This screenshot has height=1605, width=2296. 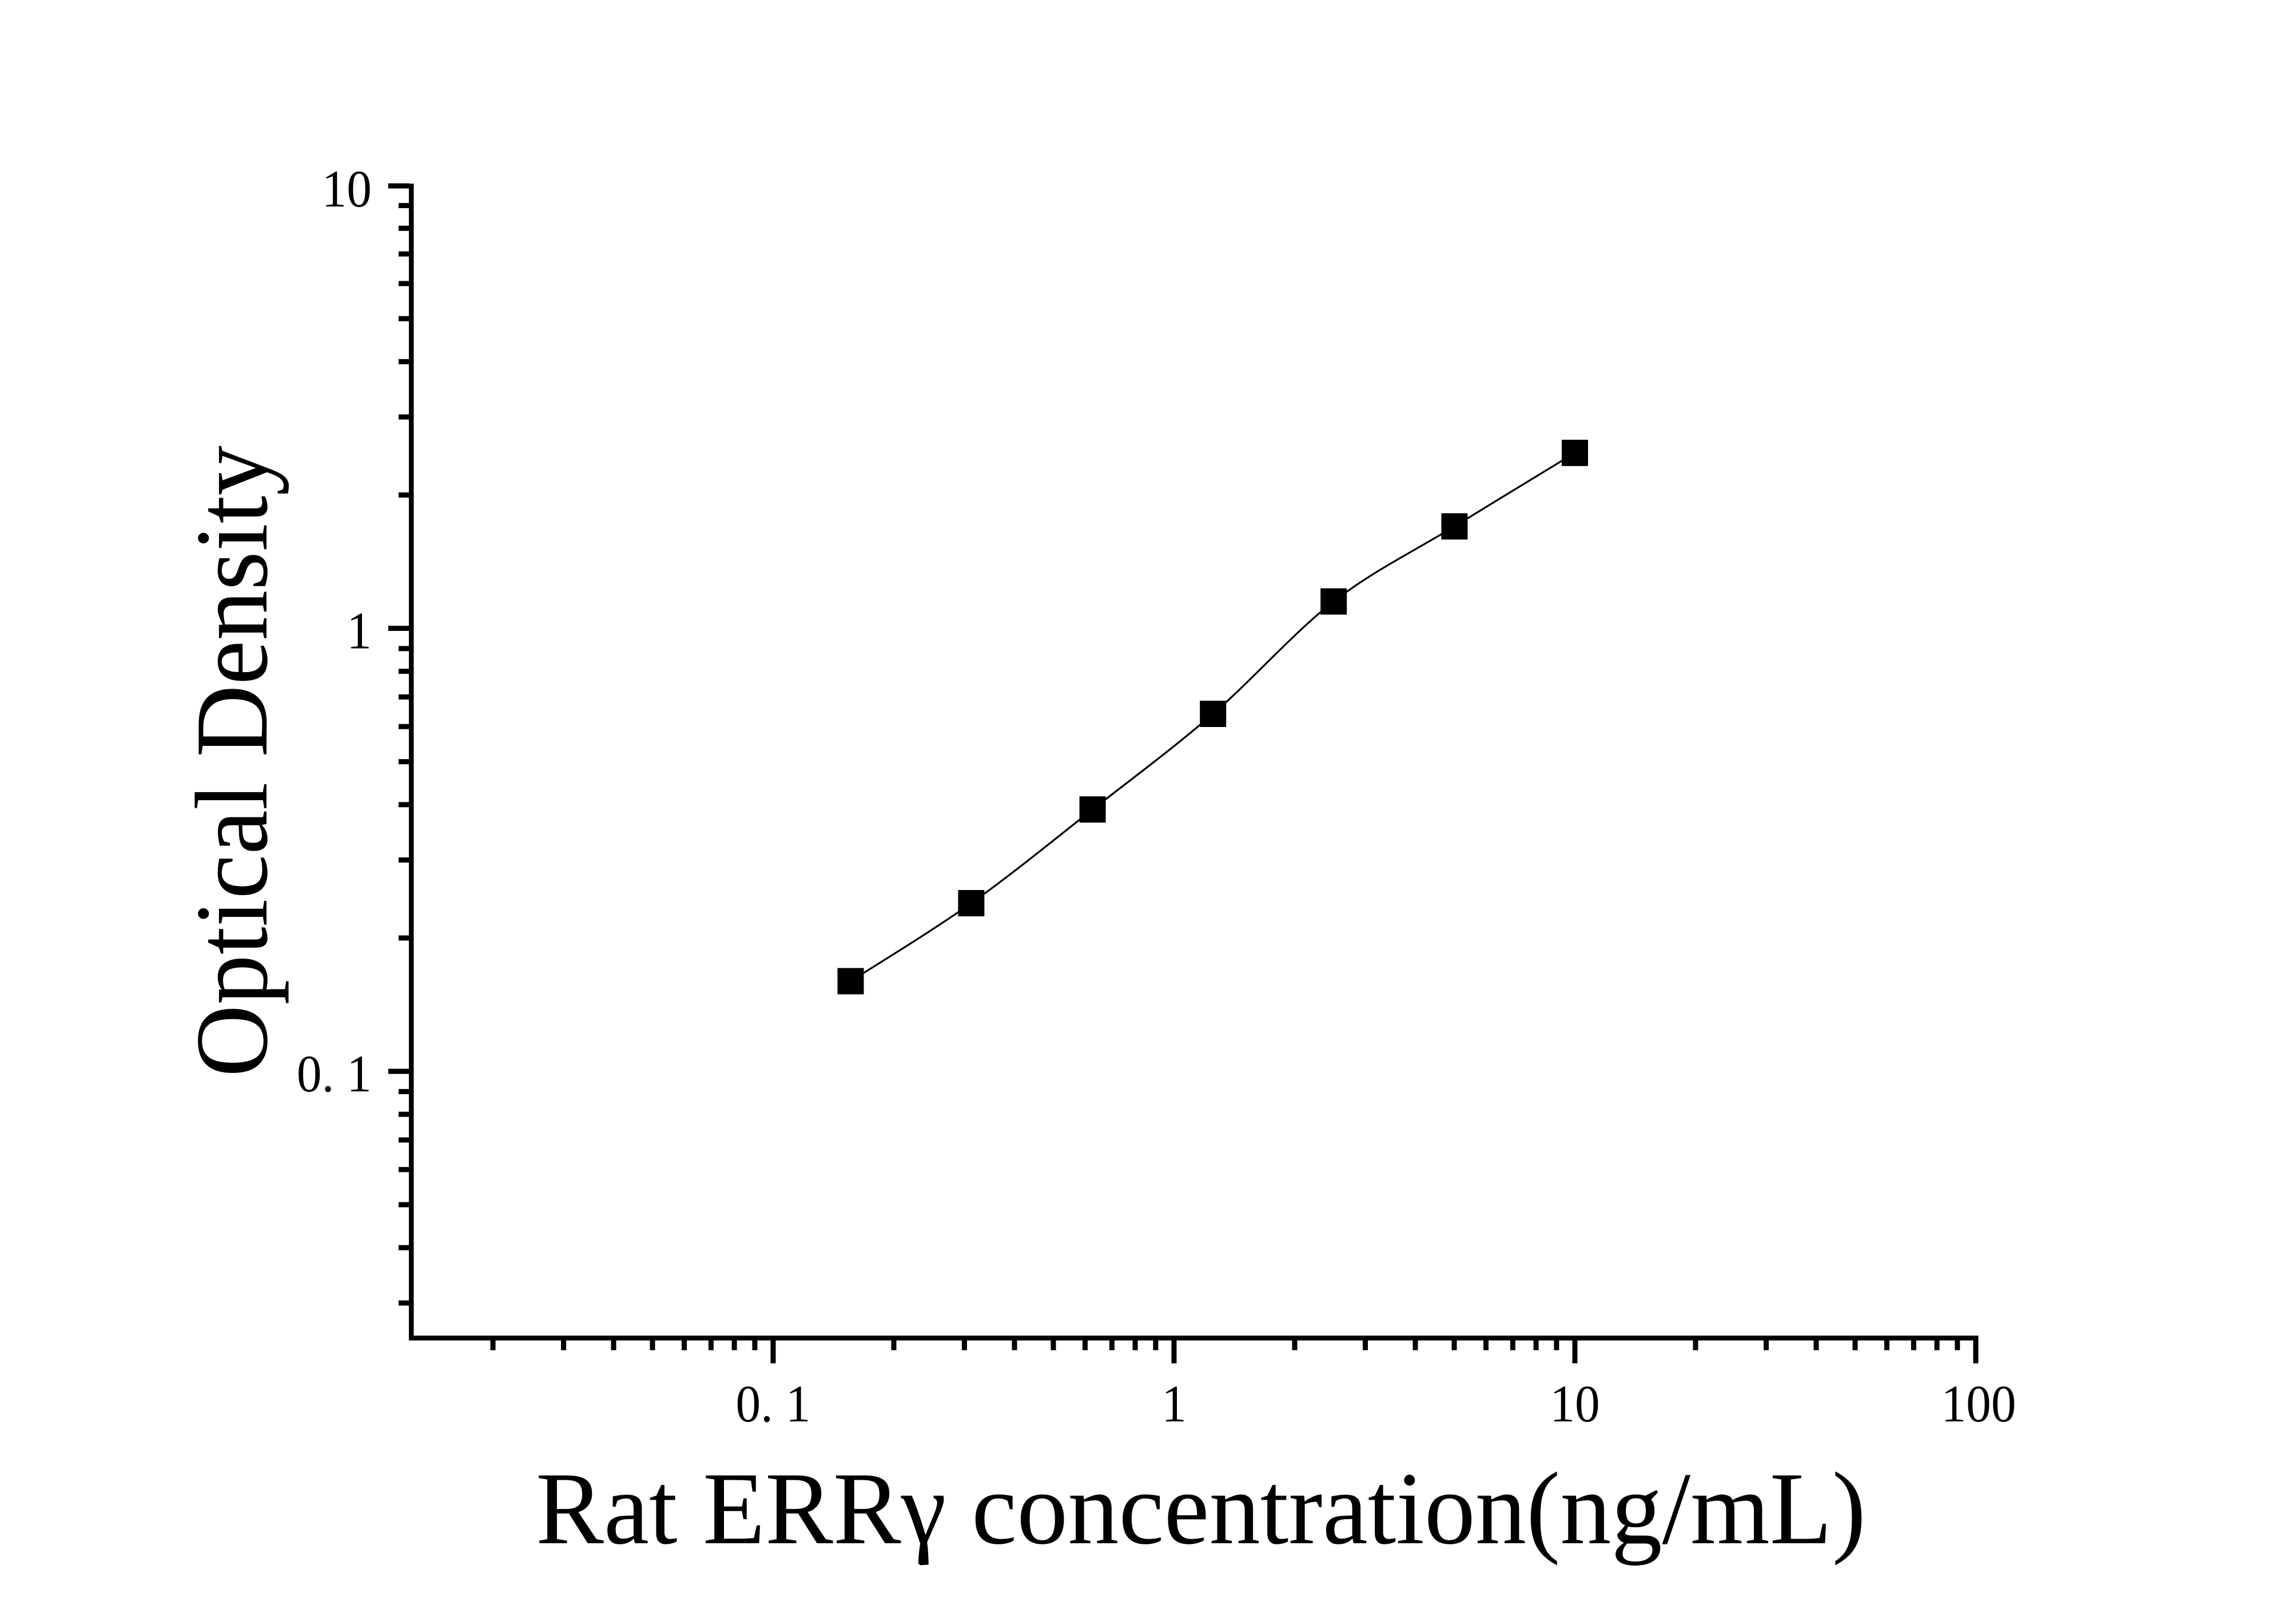 I want to click on svg-text: Rat ERRγ concentration(ng/mL), so click(x=1201, y=1509).